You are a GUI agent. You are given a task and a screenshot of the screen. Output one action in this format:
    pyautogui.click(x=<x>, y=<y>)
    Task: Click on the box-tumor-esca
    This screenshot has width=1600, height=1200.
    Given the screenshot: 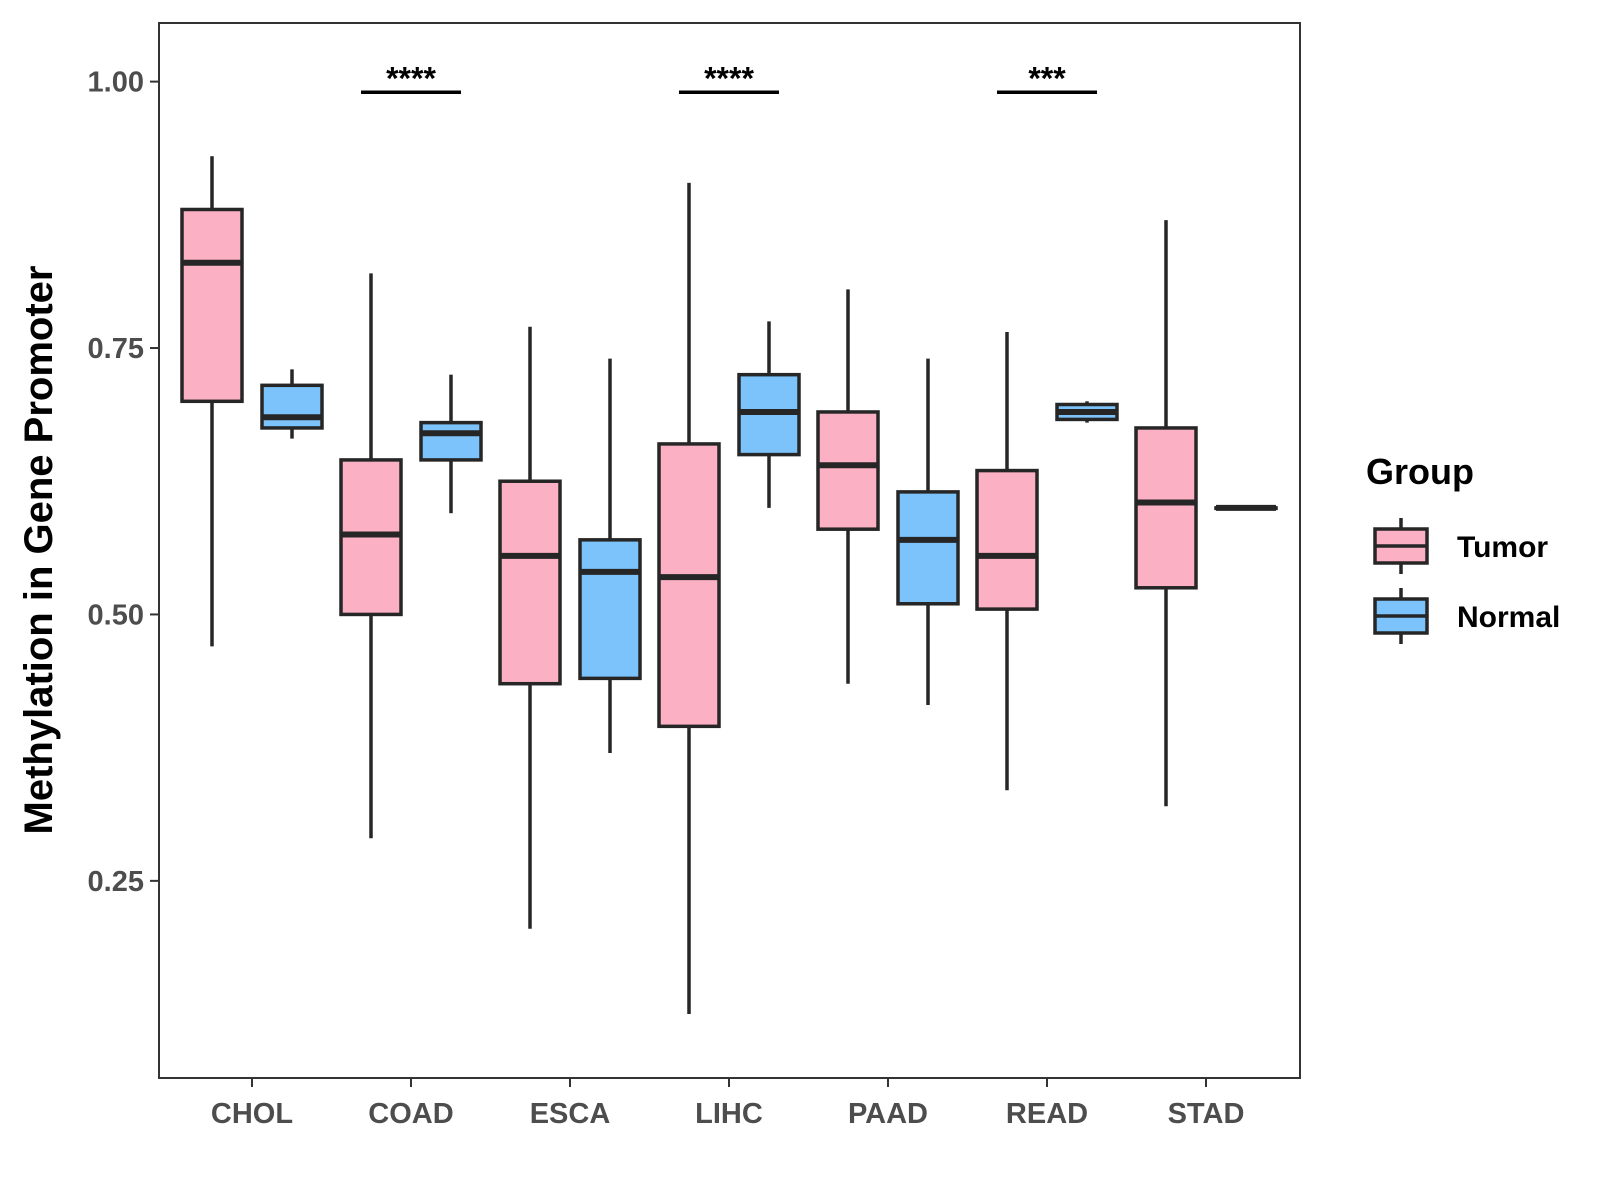 What is the action you would take?
    pyautogui.click(x=530, y=627)
    